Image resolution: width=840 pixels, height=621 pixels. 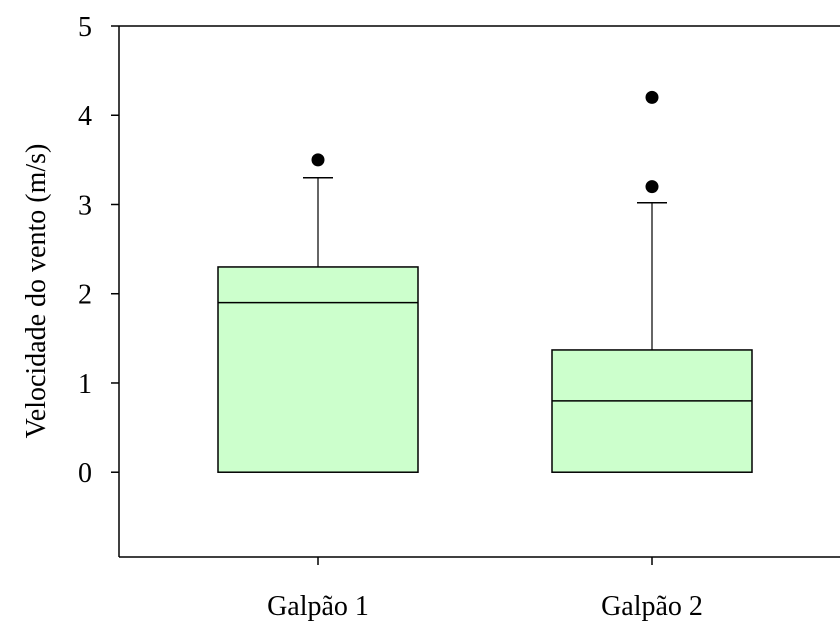 What do you see at coordinates (85, 116) in the screenshot?
I see `y-tick-label: 4` at bounding box center [85, 116].